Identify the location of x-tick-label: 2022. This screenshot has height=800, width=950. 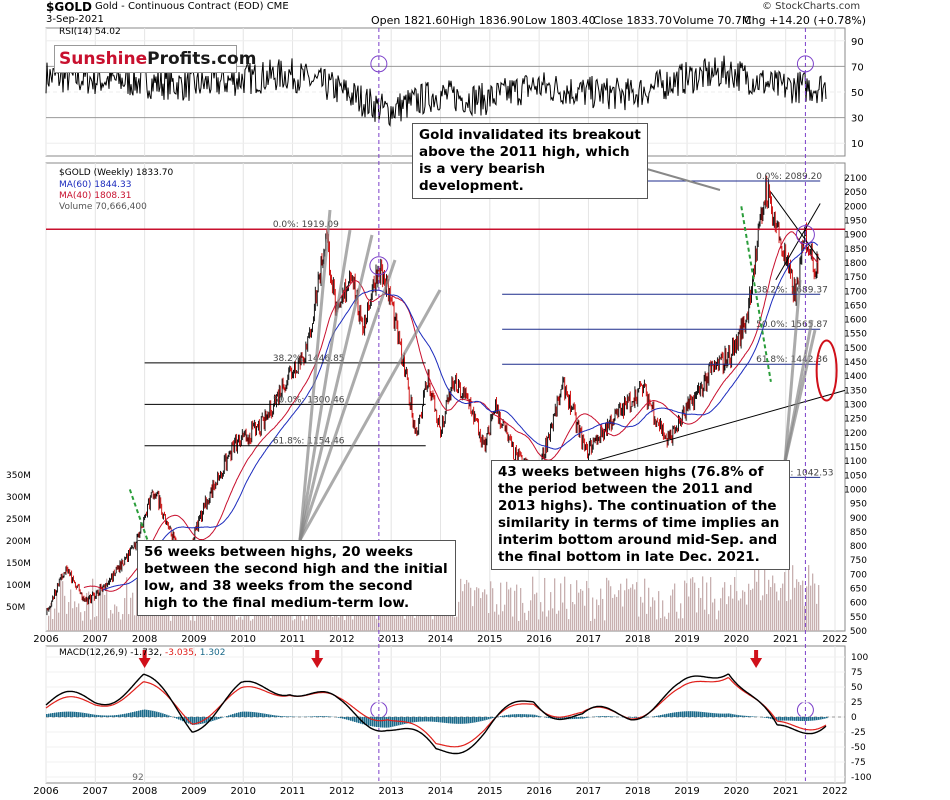
(834, 639).